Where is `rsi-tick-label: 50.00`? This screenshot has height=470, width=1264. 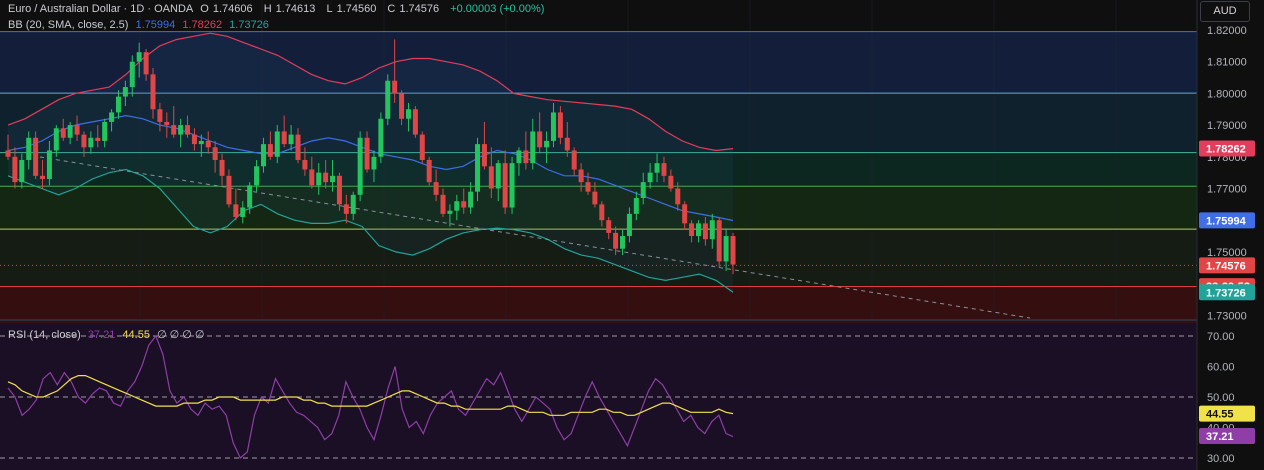
rsi-tick-label: 50.00 is located at coordinates (1221, 398).